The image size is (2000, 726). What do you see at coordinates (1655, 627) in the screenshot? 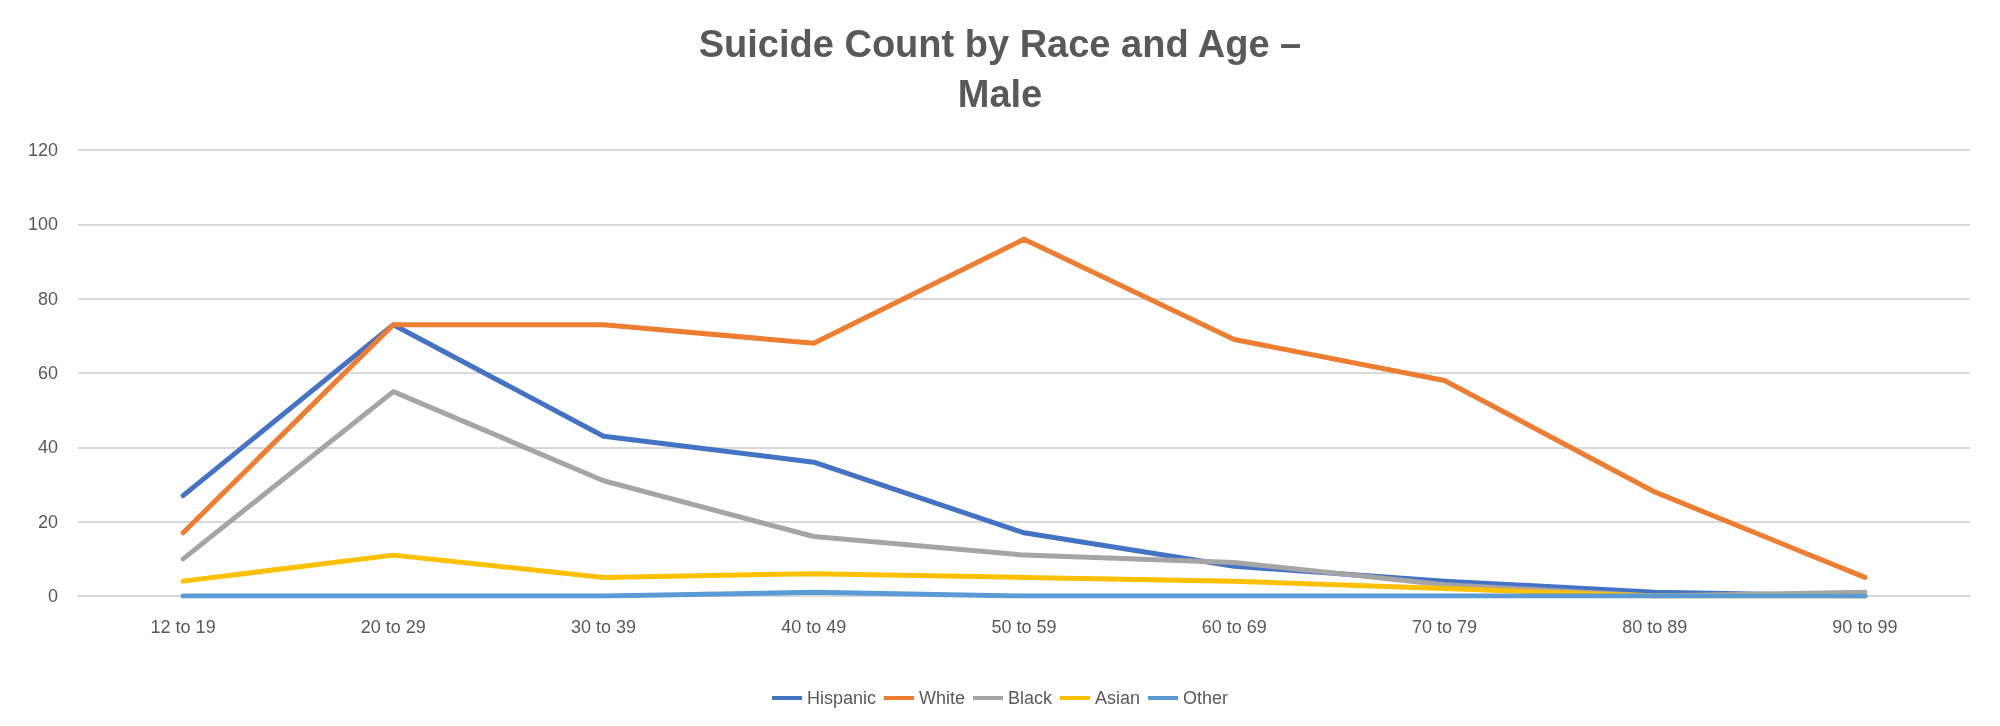
I see `x-tick-label: 80 to 89` at bounding box center [1655, 627].